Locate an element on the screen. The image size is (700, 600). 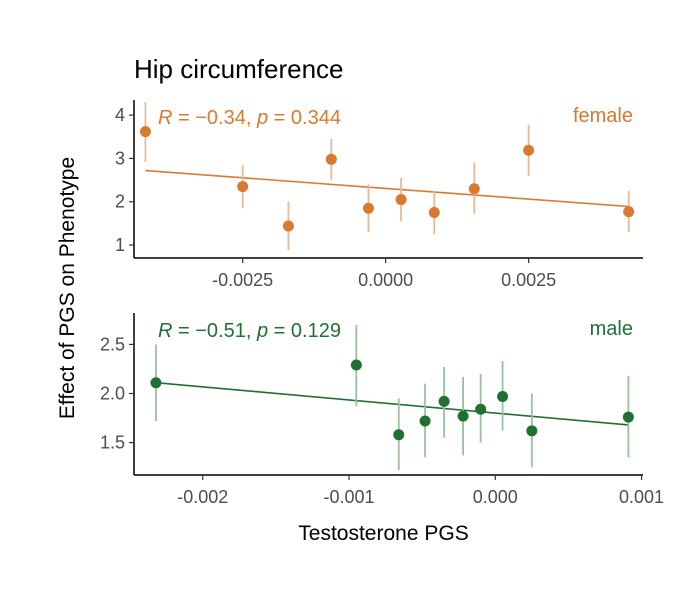
y-tick-label: 1.5 is located at coordinates (112, 443).